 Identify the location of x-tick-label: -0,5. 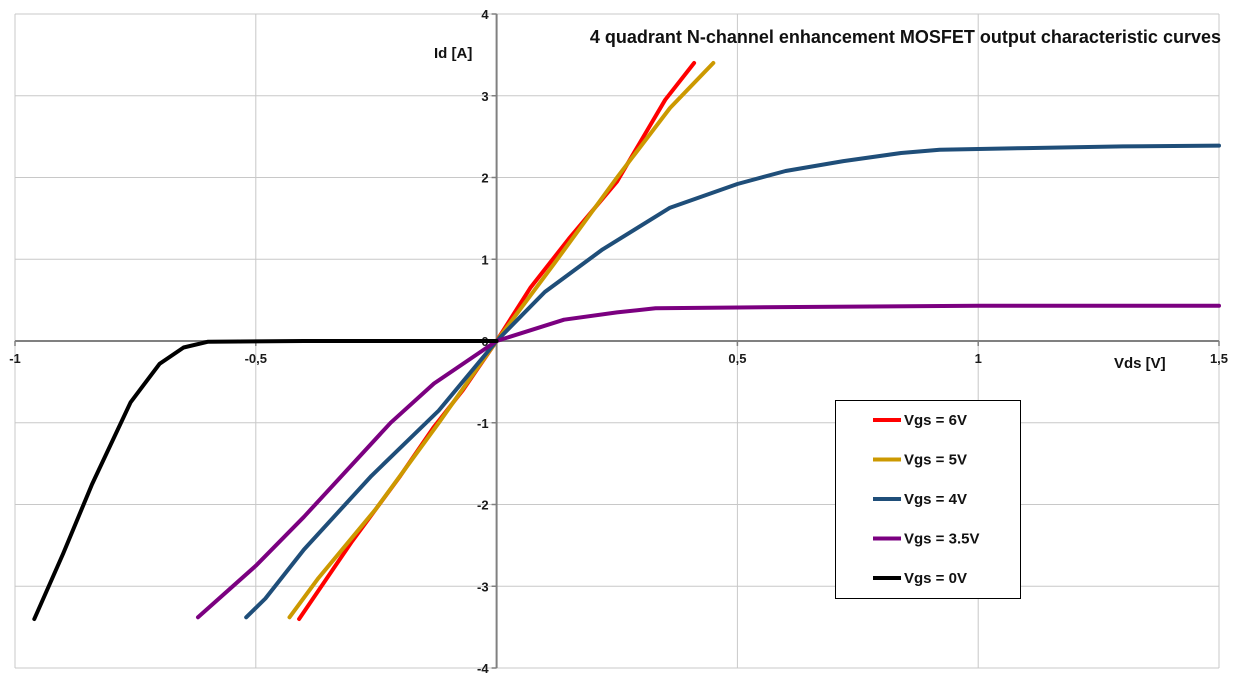
(256, 358).